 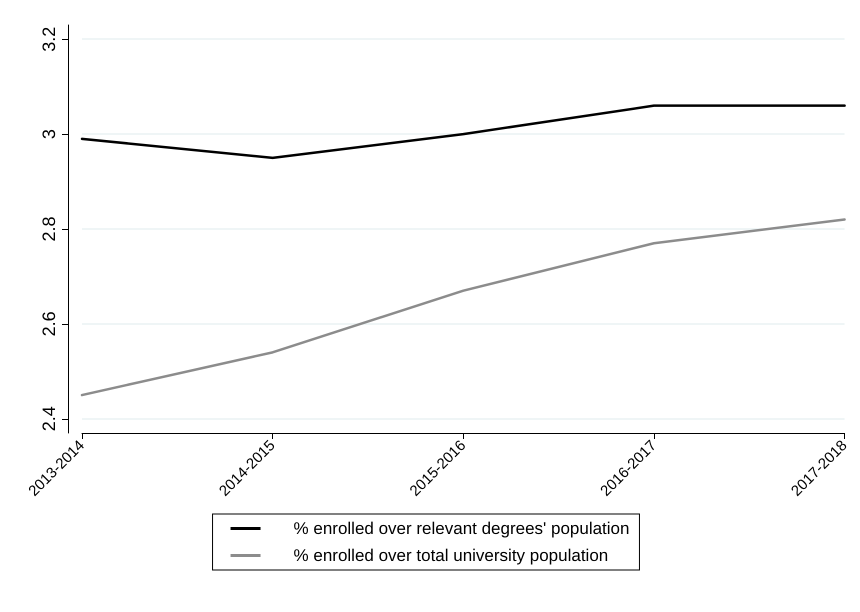 What do you see at coordinates (451, 555) in the screenshot?
I see `legend-label: % enrolled over total university population` at bounding box center [451, 555].